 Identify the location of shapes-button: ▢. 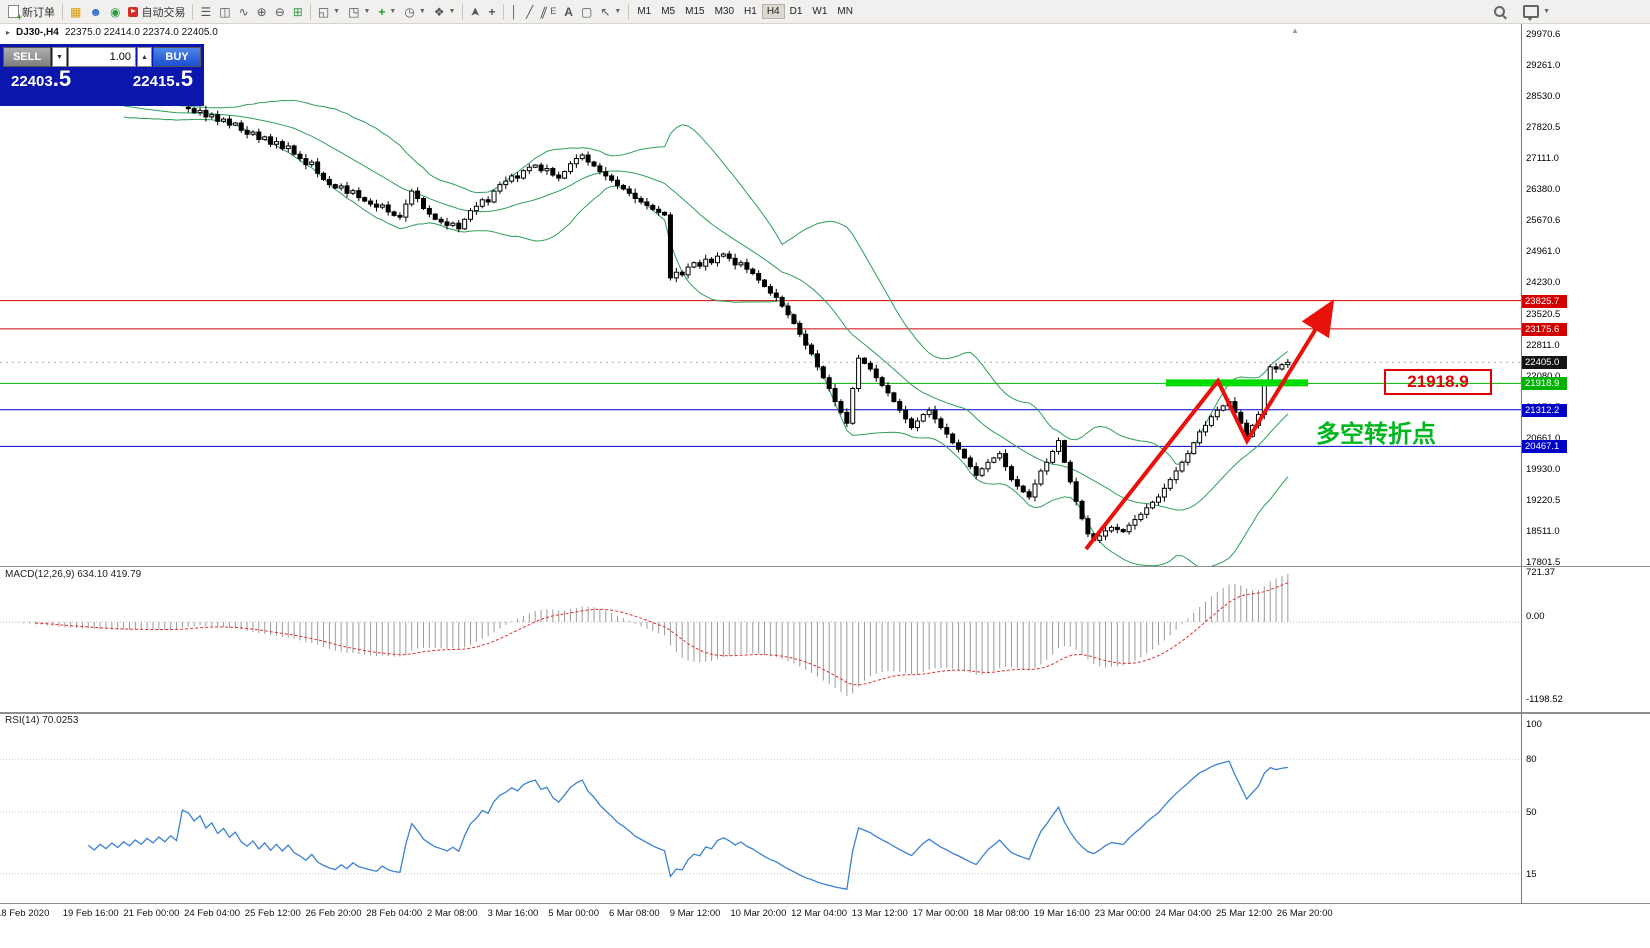
(586, 12).